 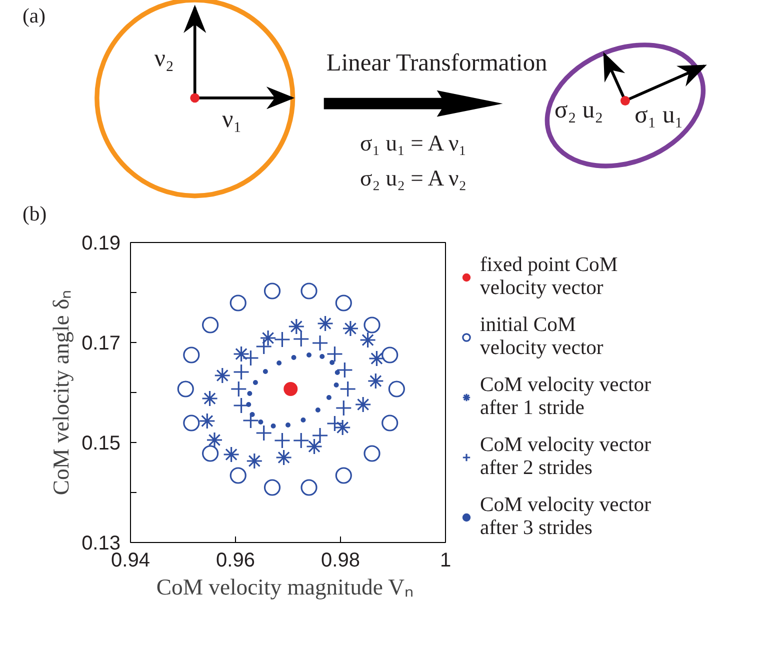 What do you see at coordinates (659, 114) in the screenshot?
I see `text: σ₁ u₁` at bounding box center [659, 114].